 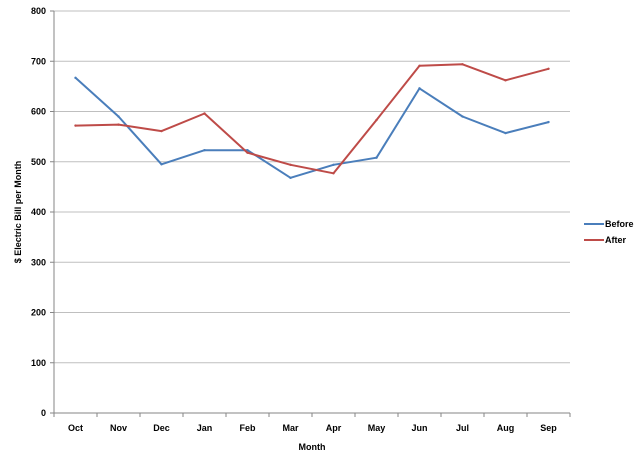 What do you see at coordinates (38, 363) in the screenshot?
I see `y-tick-label: 100` at bounding box center [38, 363].